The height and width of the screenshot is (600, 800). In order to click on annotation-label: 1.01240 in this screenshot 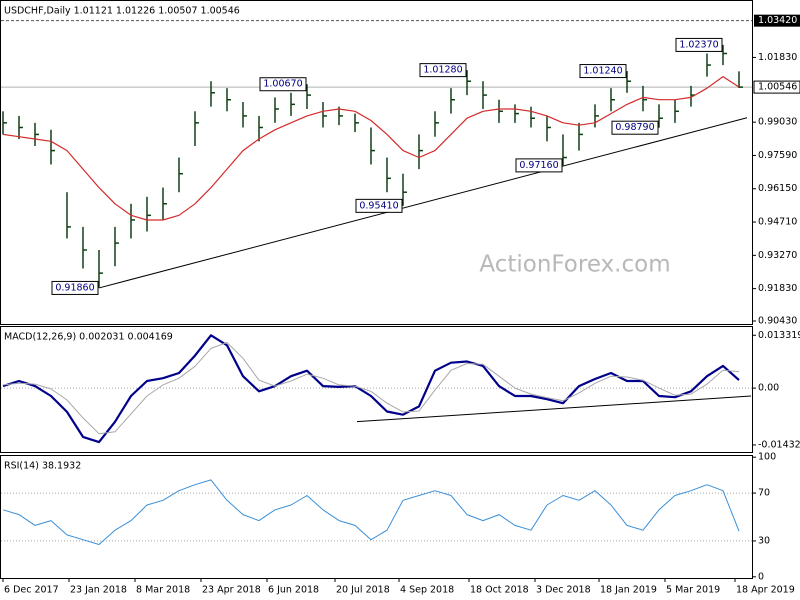, I will do `click(602, 71)`.